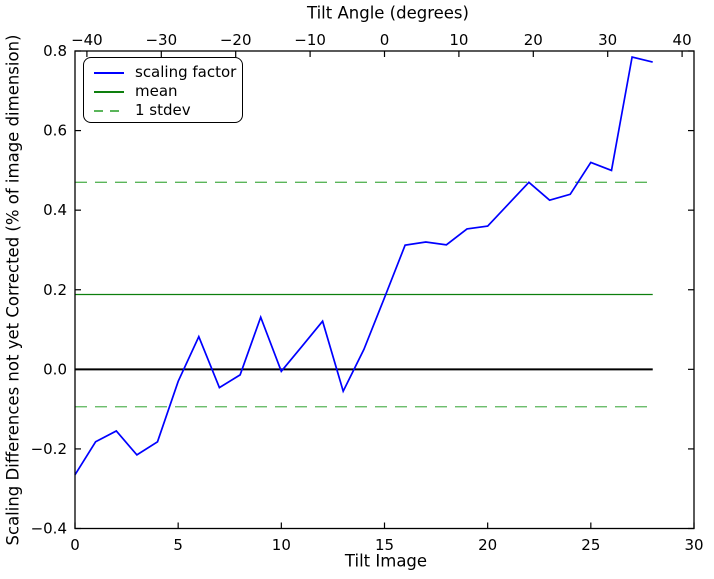 The image size is (714, 579). I want to click on x-tick-label: 20, so click(487, 545).